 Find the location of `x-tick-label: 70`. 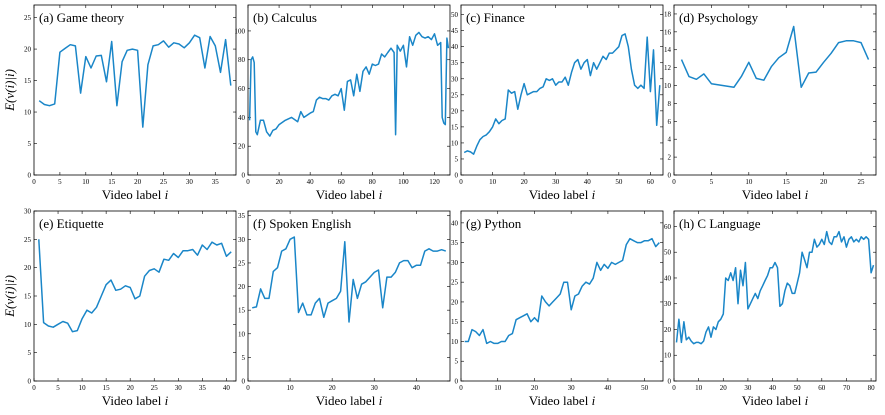

x-tick-label: 70 is located at coordinates (847, 388).